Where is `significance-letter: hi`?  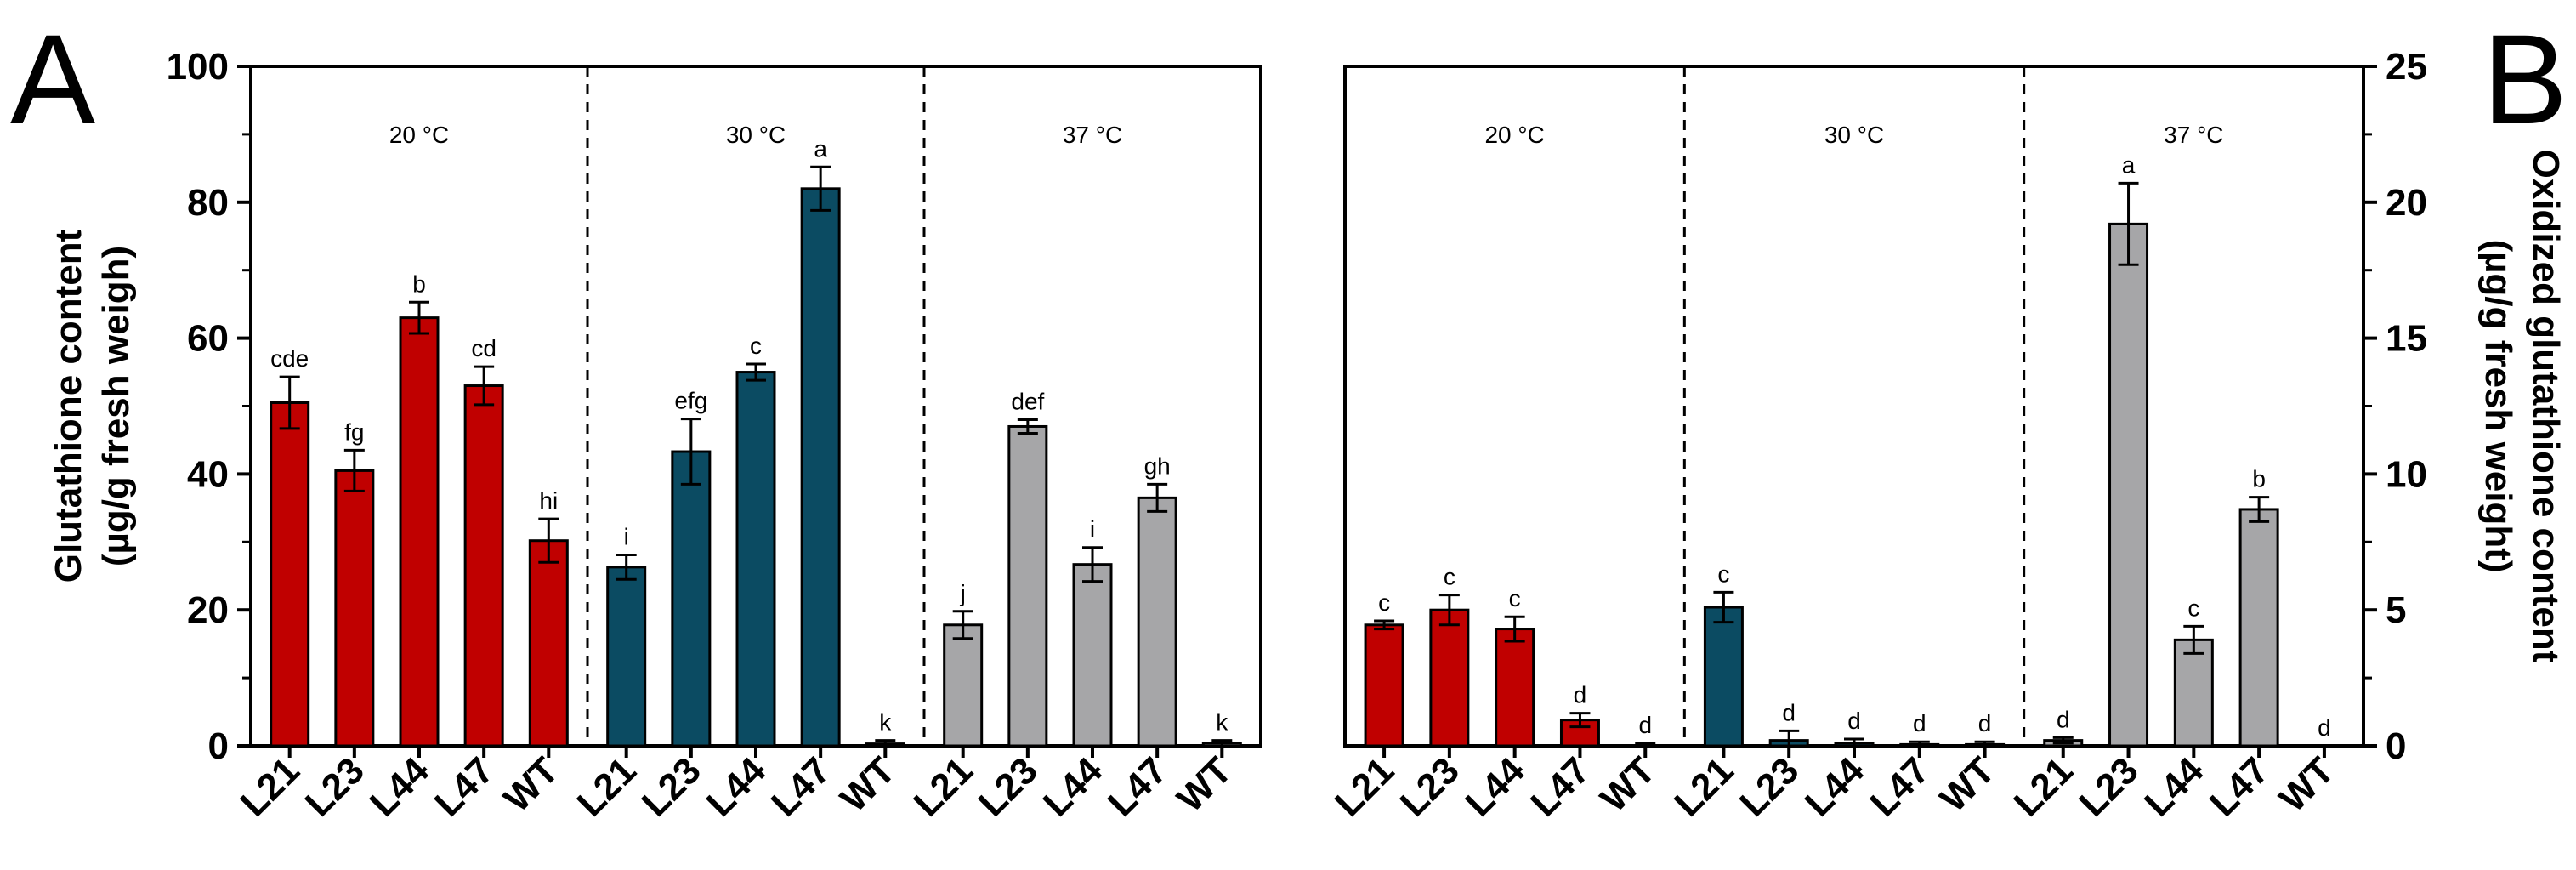 significance-letter: hi is located at coordinates (548, 501).